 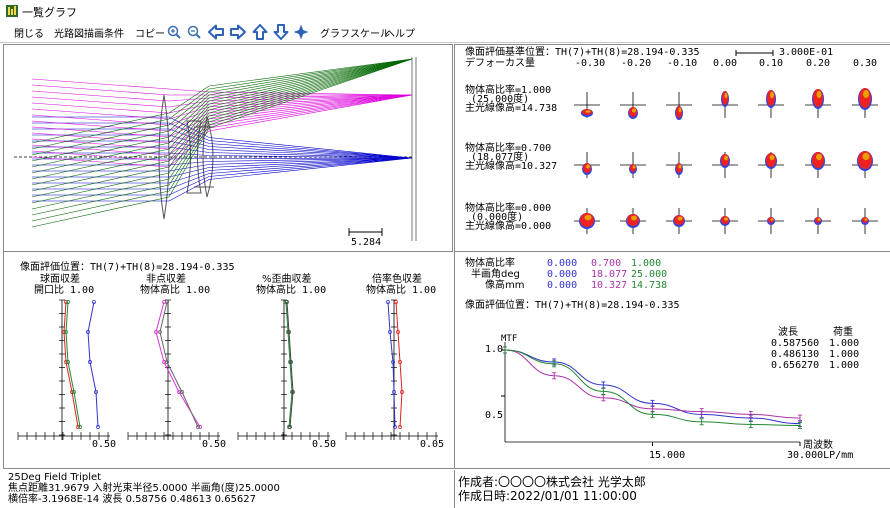 What do you see at coordinates (490, 263) in the screenshot?
I see `mtf-hdr-label: 物体高比率` at bounding box center [490, 263].